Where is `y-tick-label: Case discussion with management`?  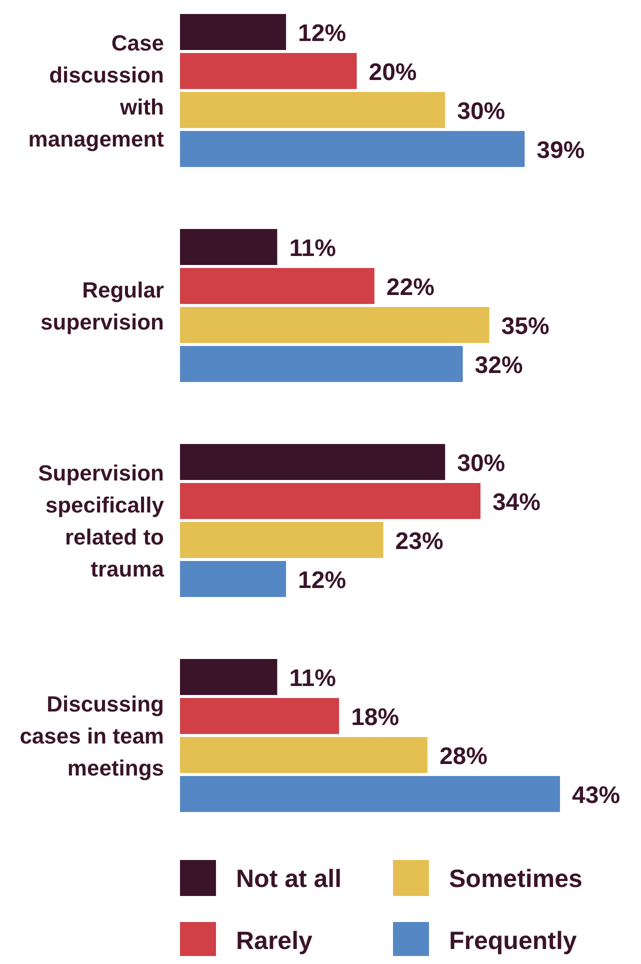 y-tick-label: Case discussion with management is located at coordinates (96, 91).